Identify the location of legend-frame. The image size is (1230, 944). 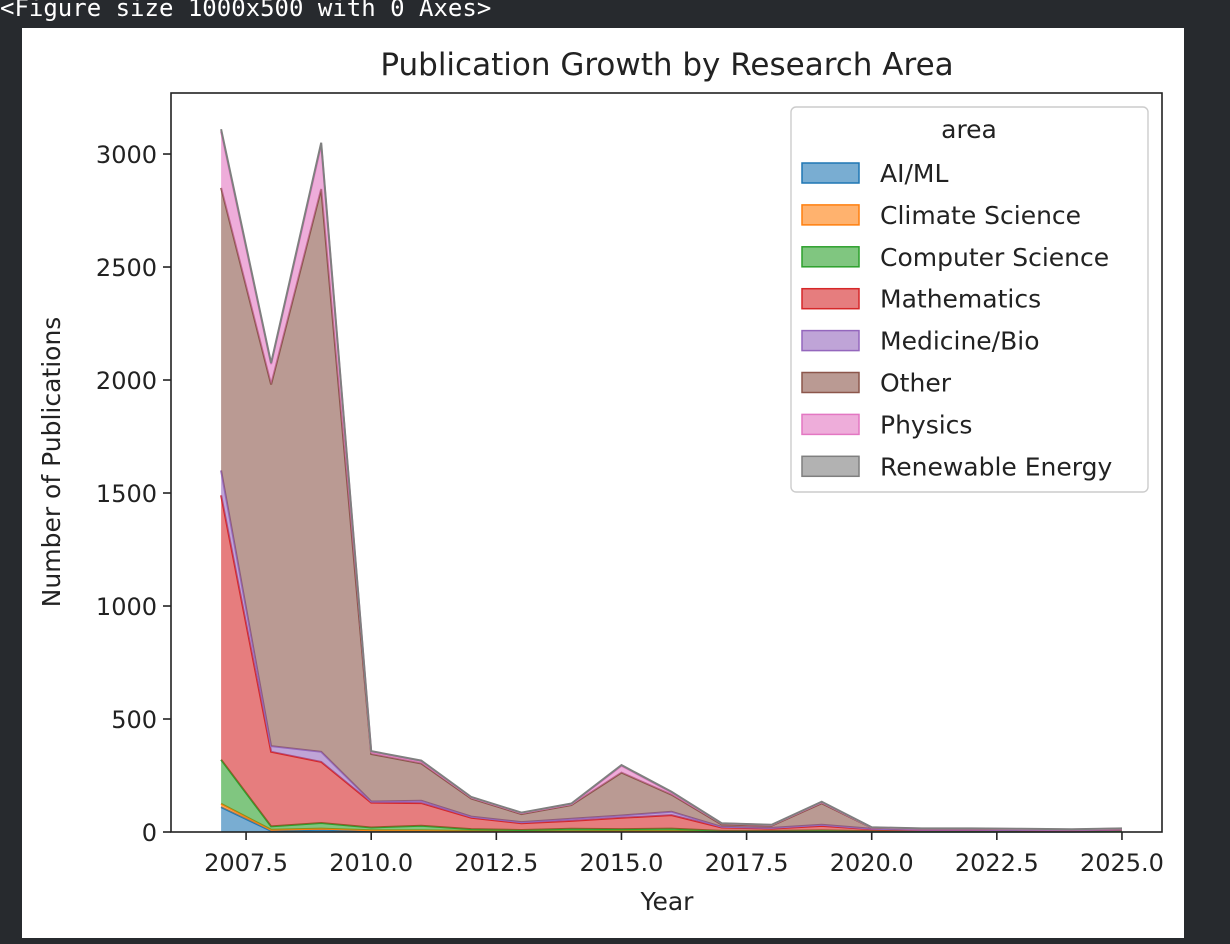
(969, 299).